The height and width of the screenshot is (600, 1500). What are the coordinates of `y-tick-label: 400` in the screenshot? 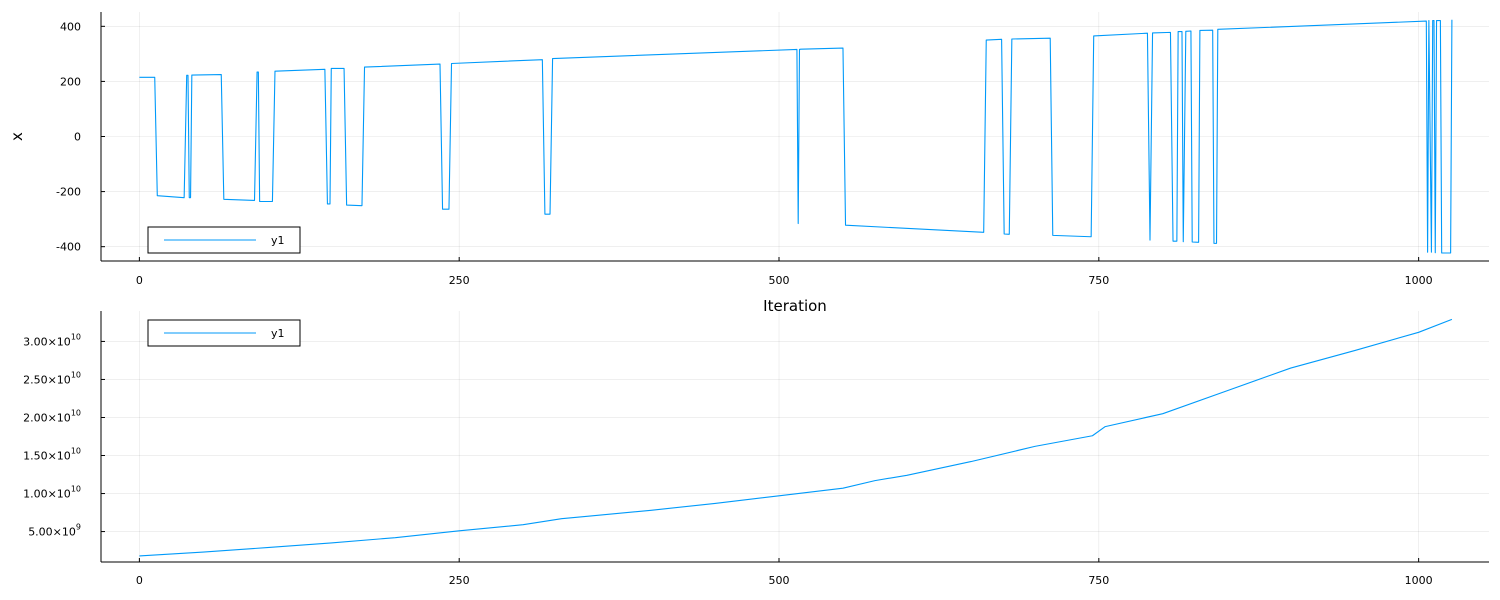 It's located at (70, 26).